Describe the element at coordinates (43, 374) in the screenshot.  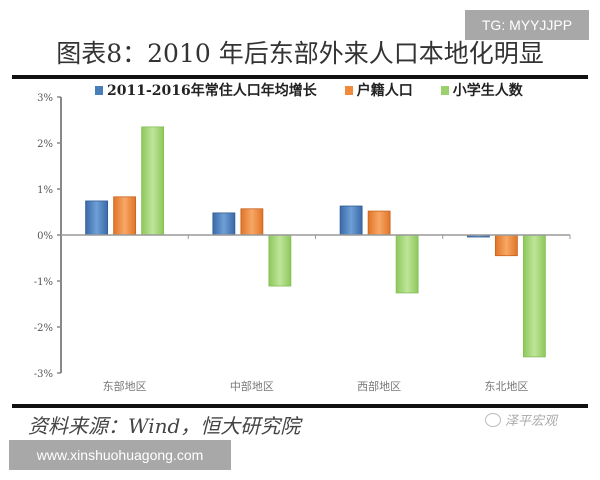
I see `y-tick-label: -3%` at that location.